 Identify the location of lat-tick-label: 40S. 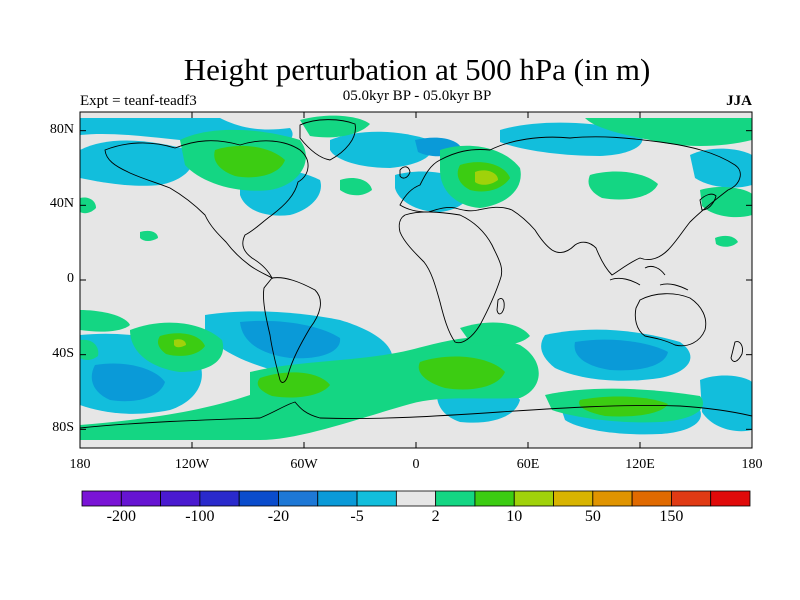
(63, 353).